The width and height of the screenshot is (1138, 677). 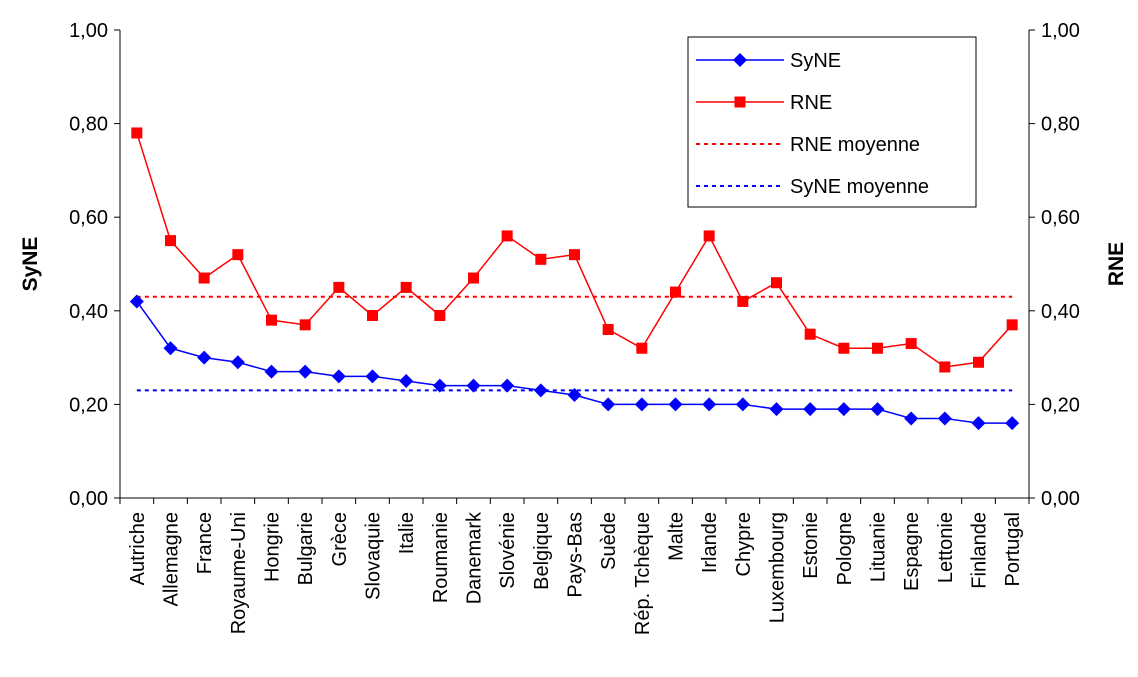 What do you see at coordinates (306, 548) in the screenshot?
I see `category-label: Bulgarie` at bounding box center [306, 548].